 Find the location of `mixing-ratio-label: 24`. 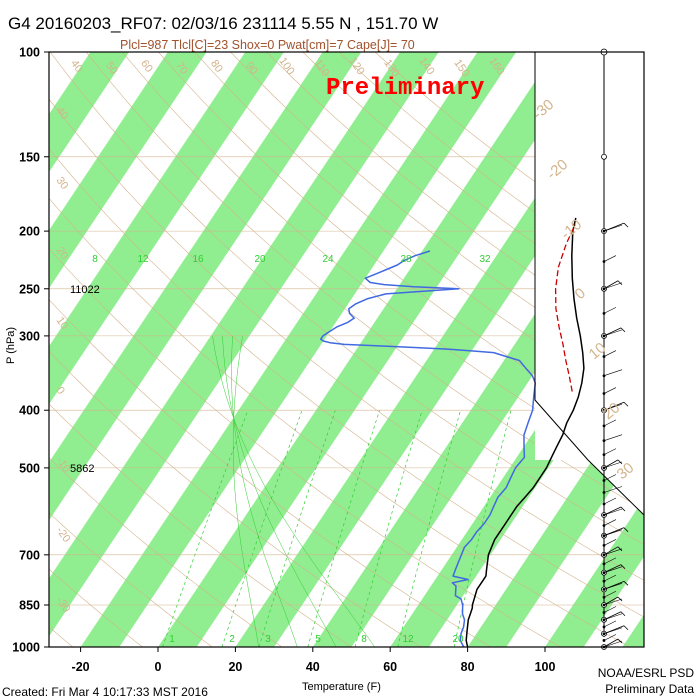

mixing-ratio-label: 24 is located at coordinates (328, 259).